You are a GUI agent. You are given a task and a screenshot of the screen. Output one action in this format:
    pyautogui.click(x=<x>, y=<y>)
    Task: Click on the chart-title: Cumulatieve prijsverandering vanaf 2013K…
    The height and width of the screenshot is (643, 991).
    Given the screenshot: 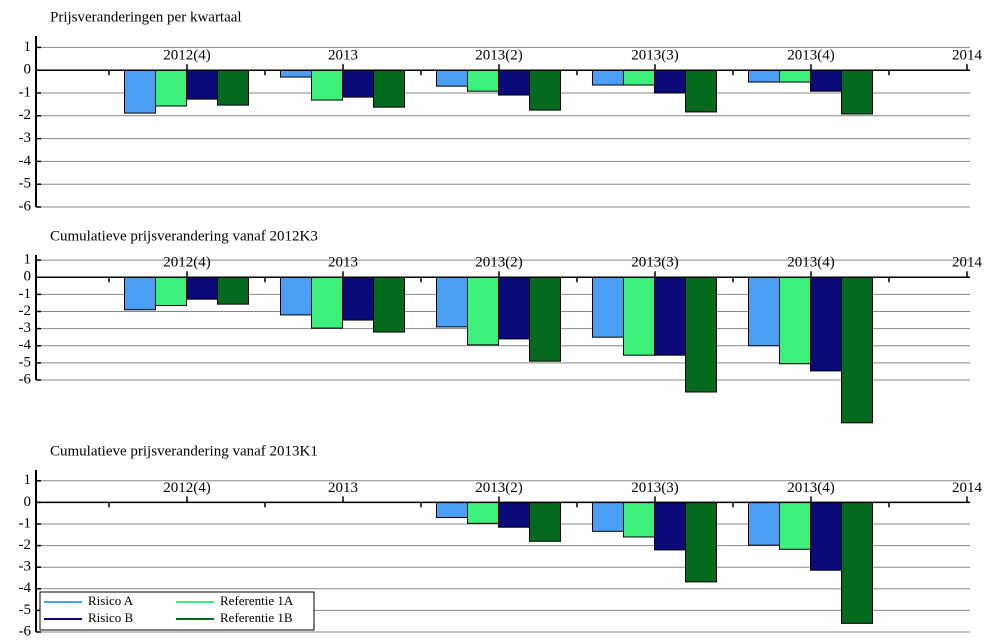 What is the action you would take?
    pyautogui.click(x=184, y=451)
    